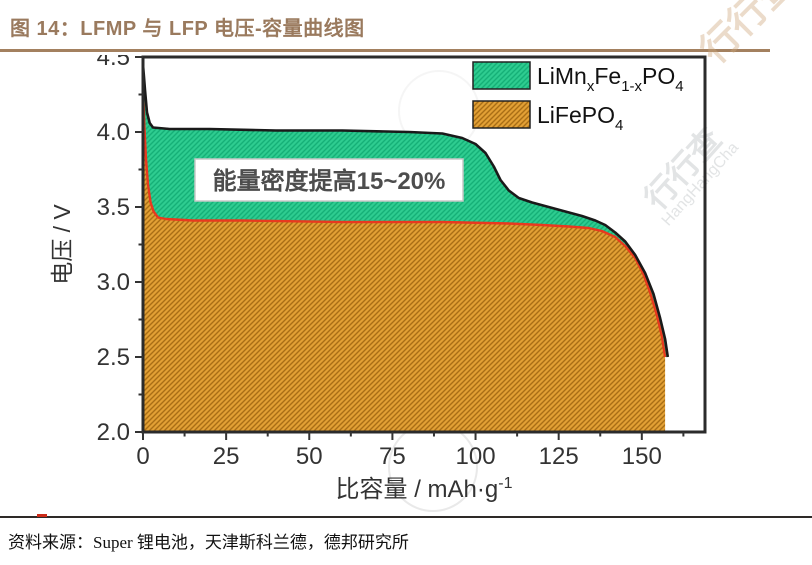 The height and width of the screenshot is (565, 812). What do you see at coordinates (226, 456) in the screenshot?
I see `x-tick-label: 25` at bounding box center [226, 456].